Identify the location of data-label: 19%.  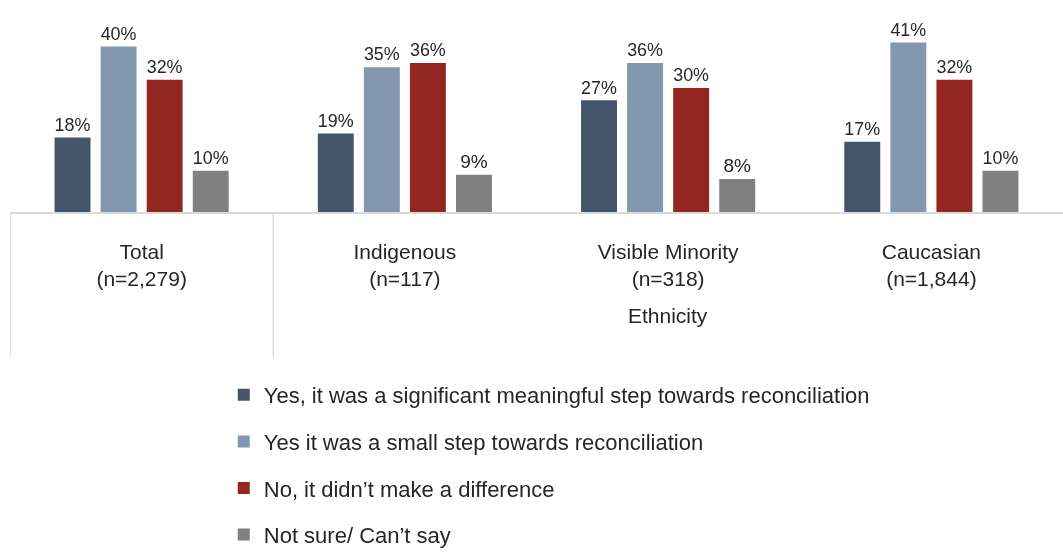
(335, 120).